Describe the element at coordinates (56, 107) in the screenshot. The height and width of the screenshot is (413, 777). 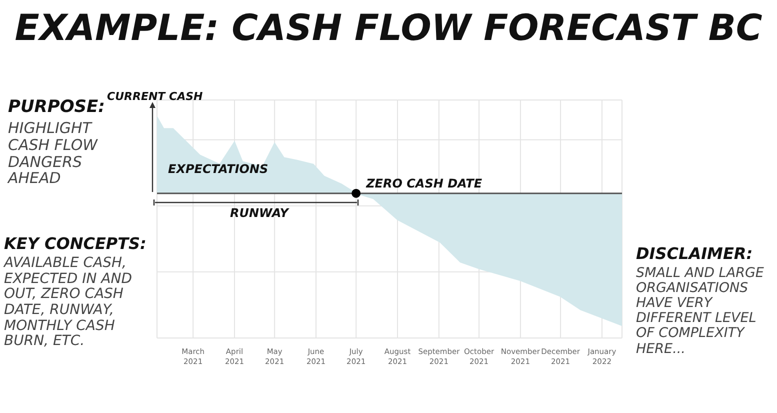
I see `text: PURPOSE:` at that location.